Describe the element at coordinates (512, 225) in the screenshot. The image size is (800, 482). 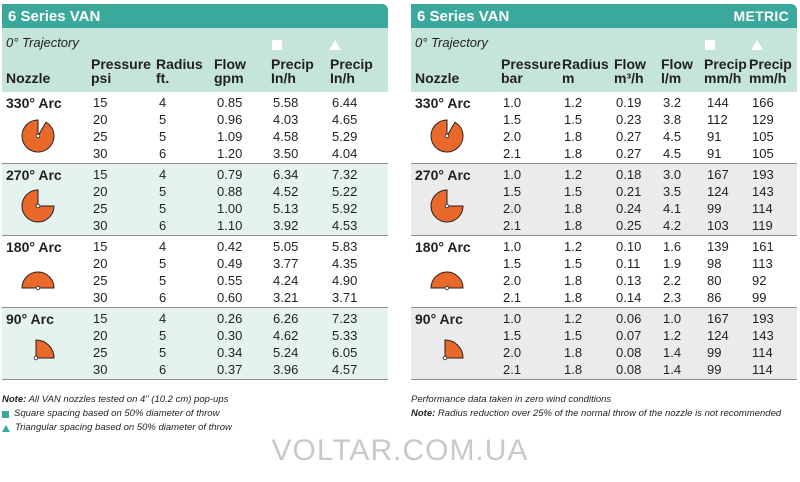
I see `table-cell: 2.1` at that location.